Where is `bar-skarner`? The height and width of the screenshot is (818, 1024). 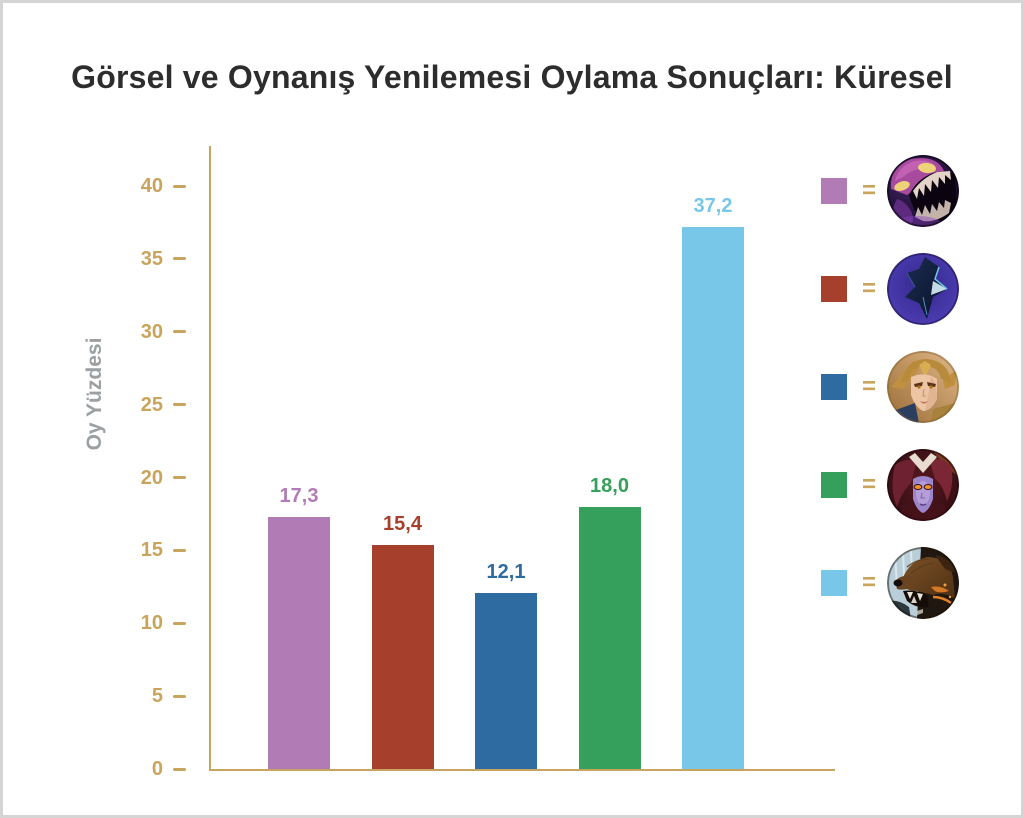
bar-skarner is located at coordinates (299, 642).